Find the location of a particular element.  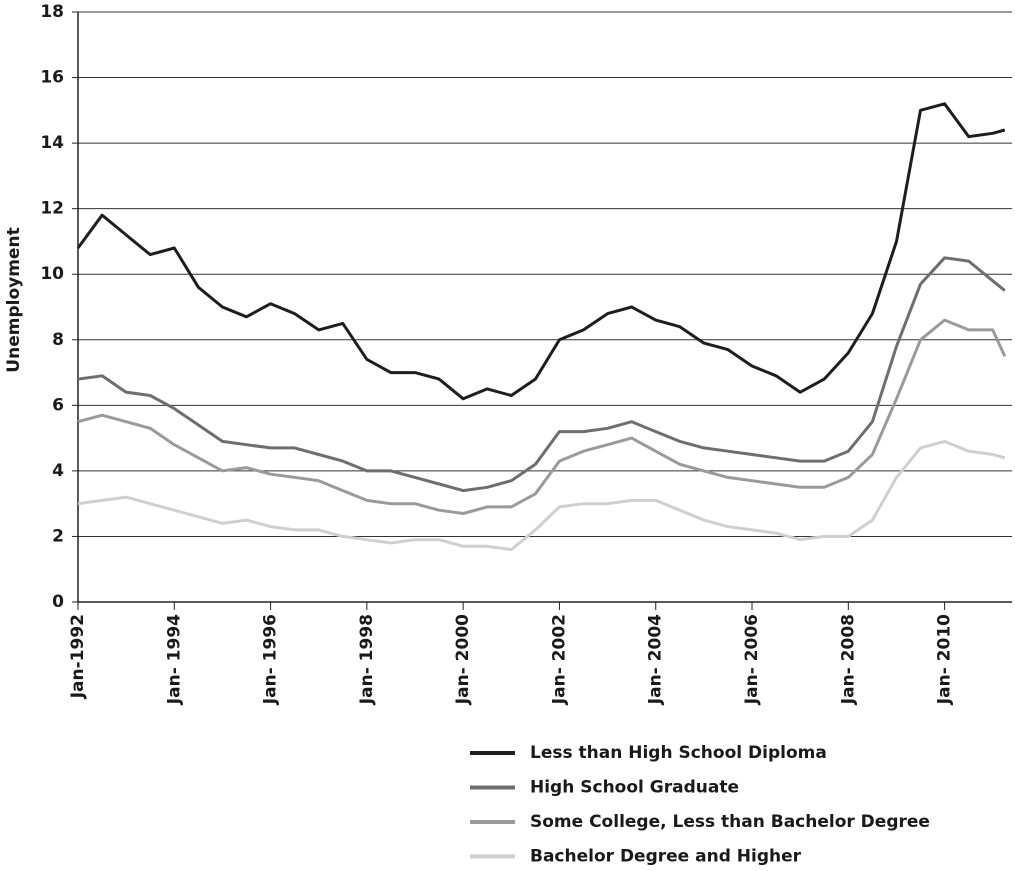

x-tick-label: Jan- 2004 is located at coordinates (656, 659).